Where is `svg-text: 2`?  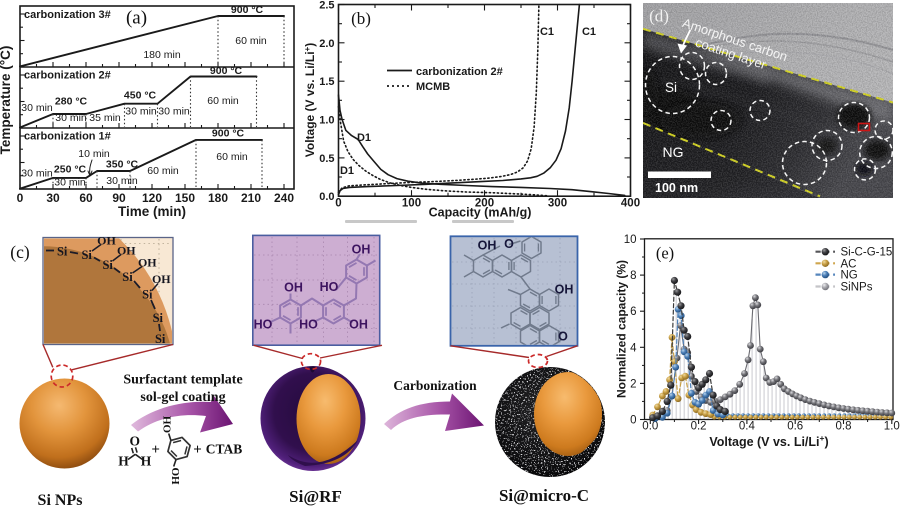
svg-text: 2 is located at coordinates (633, 384).